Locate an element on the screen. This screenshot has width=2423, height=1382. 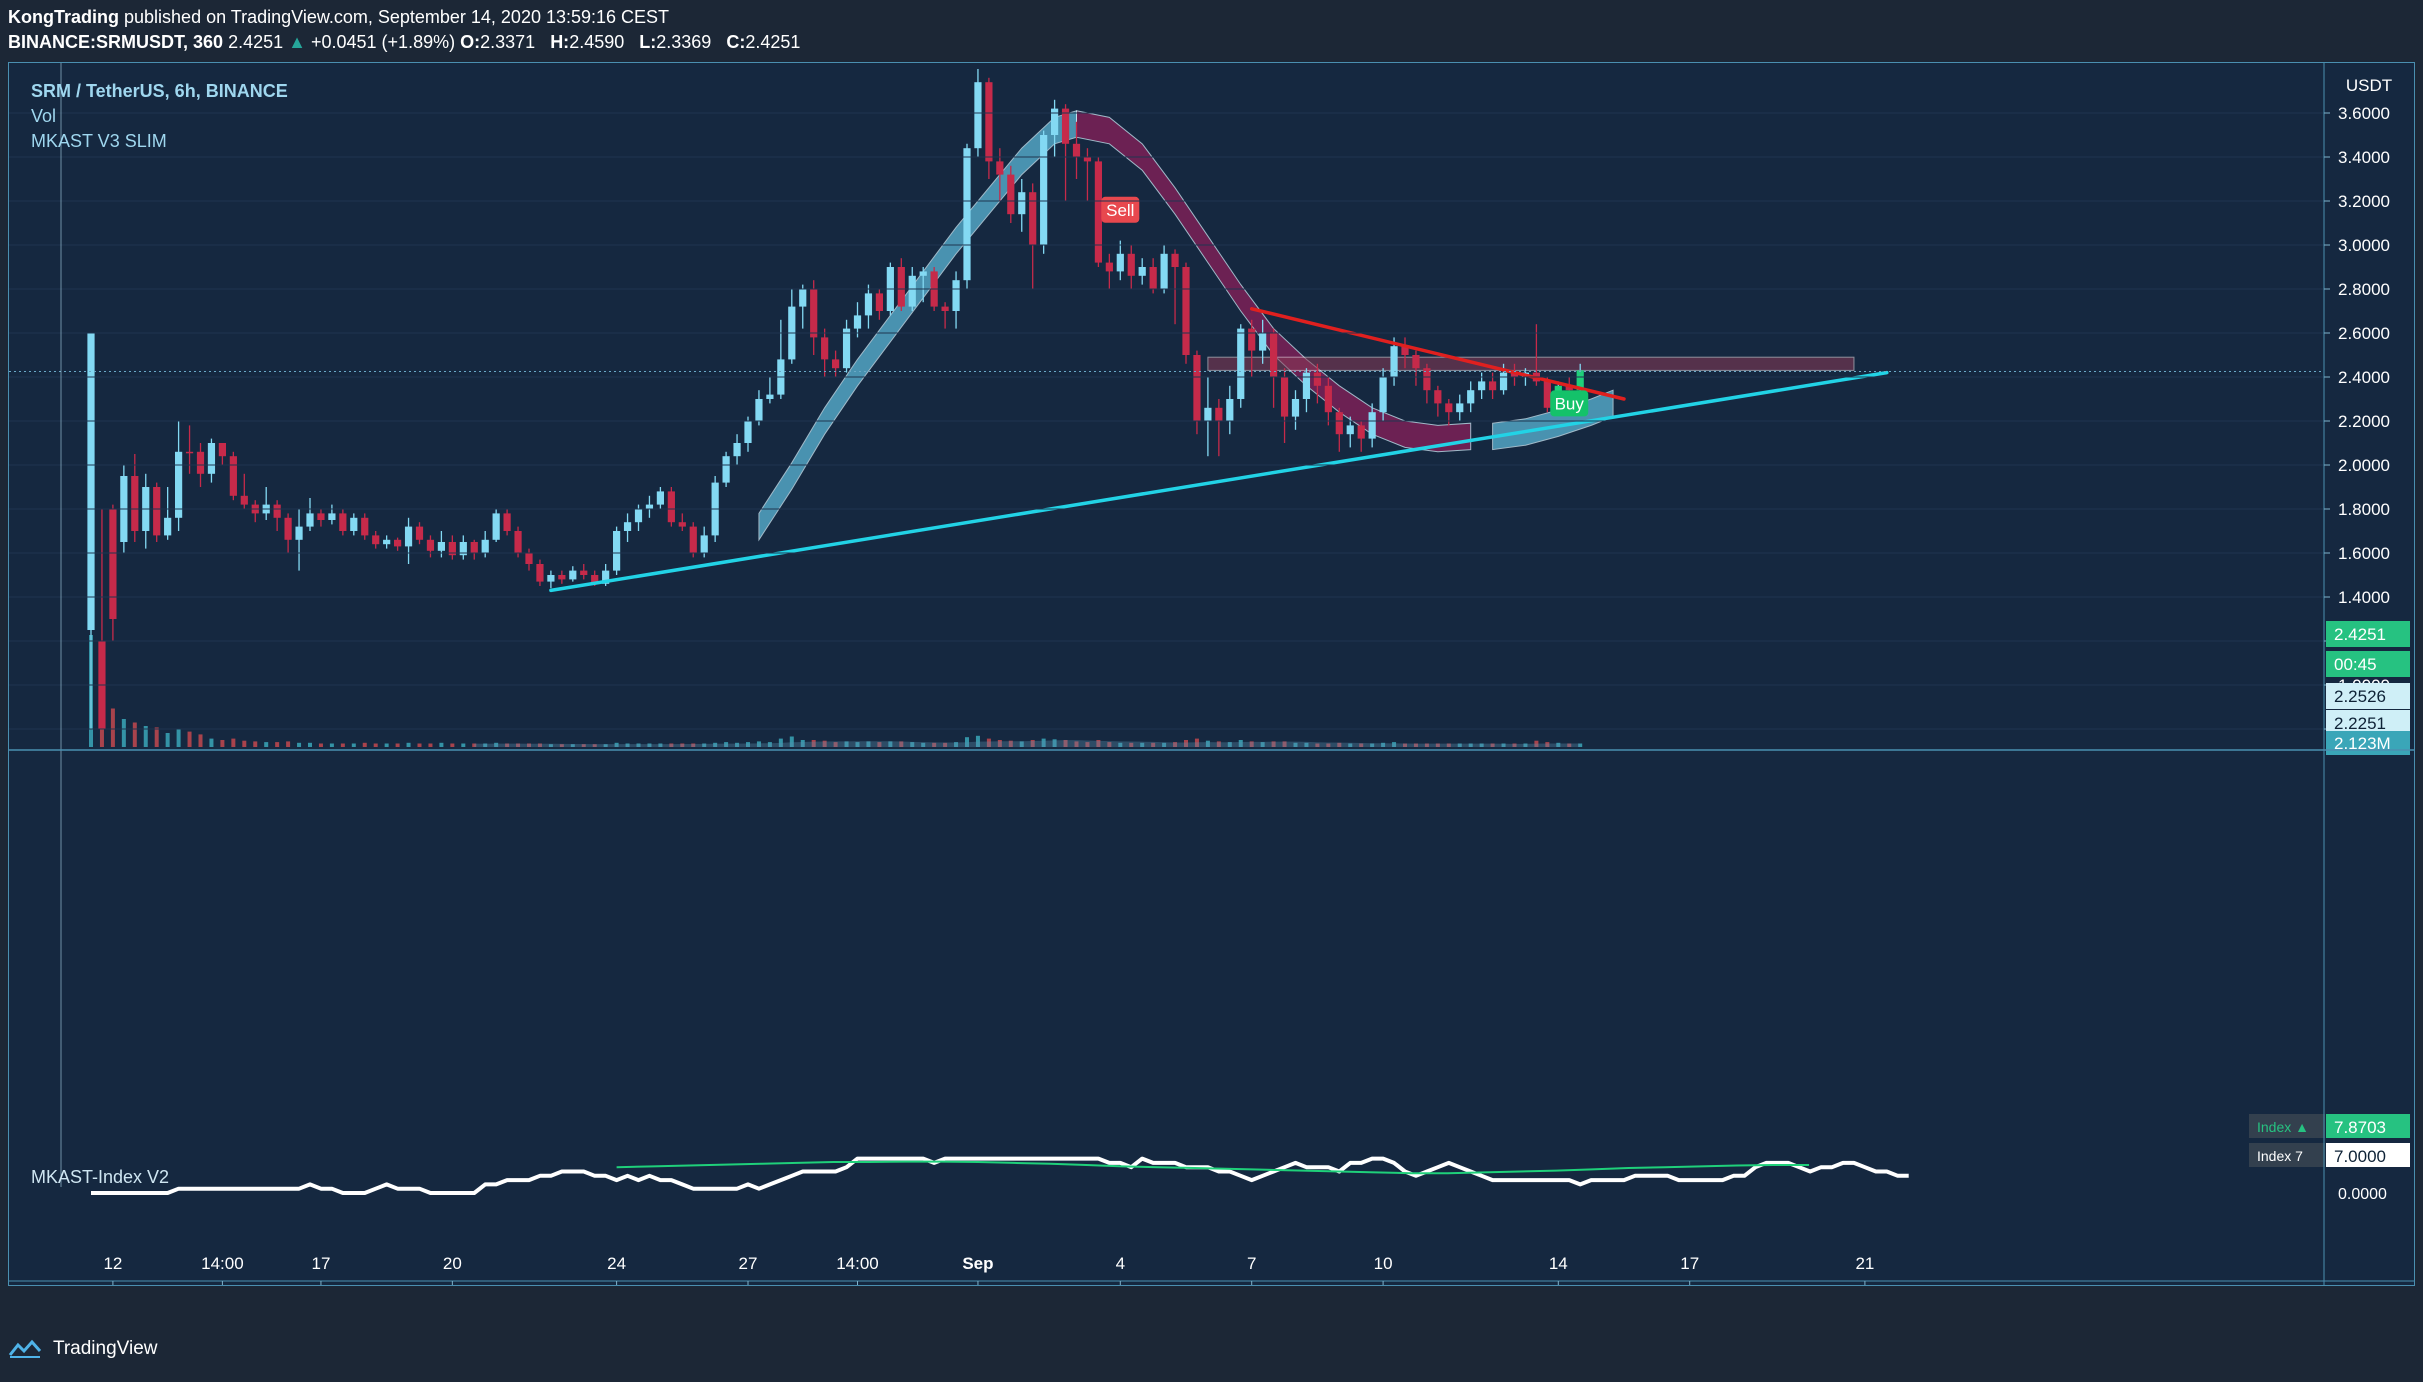
footer-brand: TradingView is located at coordinates (83, 1349).